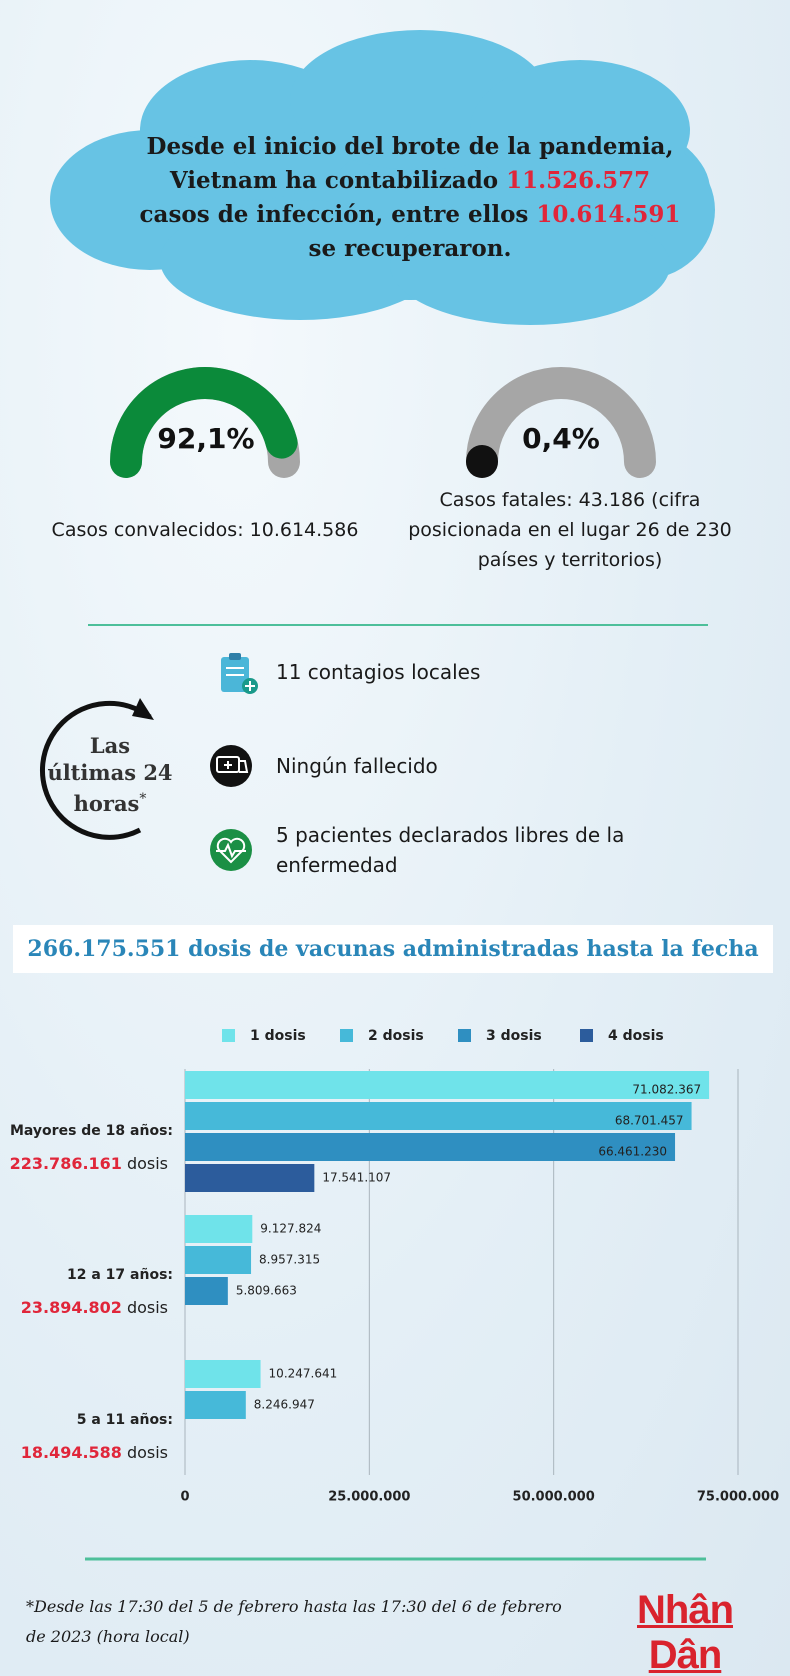 The height and width of the screenshot is (1676, 790). I want to click on value-label: 8.246.947, so click(284, 1405).